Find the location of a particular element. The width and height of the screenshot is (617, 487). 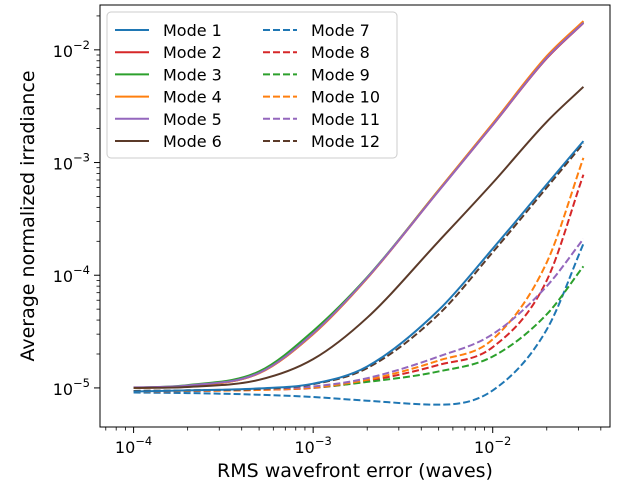

legend-label: Mode 2 is located at coordinates (192, 52).